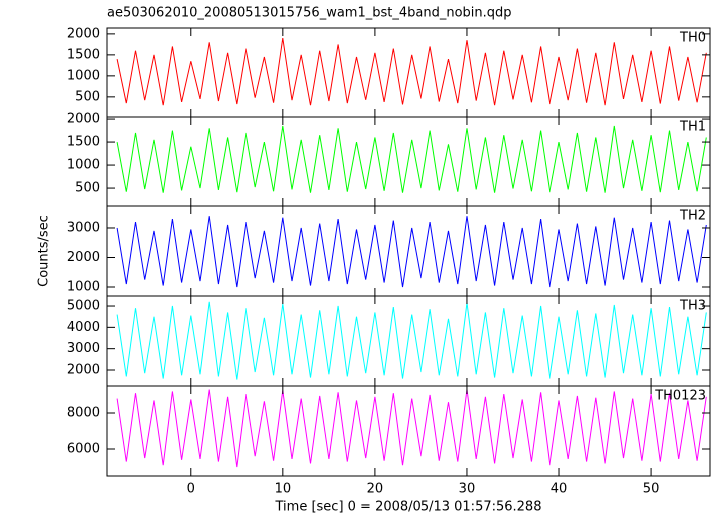 The height and width of the screenshot is (516, 717). What do you see at coordinates (283, 489) in the screenshot?
I see `x-tick-label: 10` at bounding box center [283, 489].